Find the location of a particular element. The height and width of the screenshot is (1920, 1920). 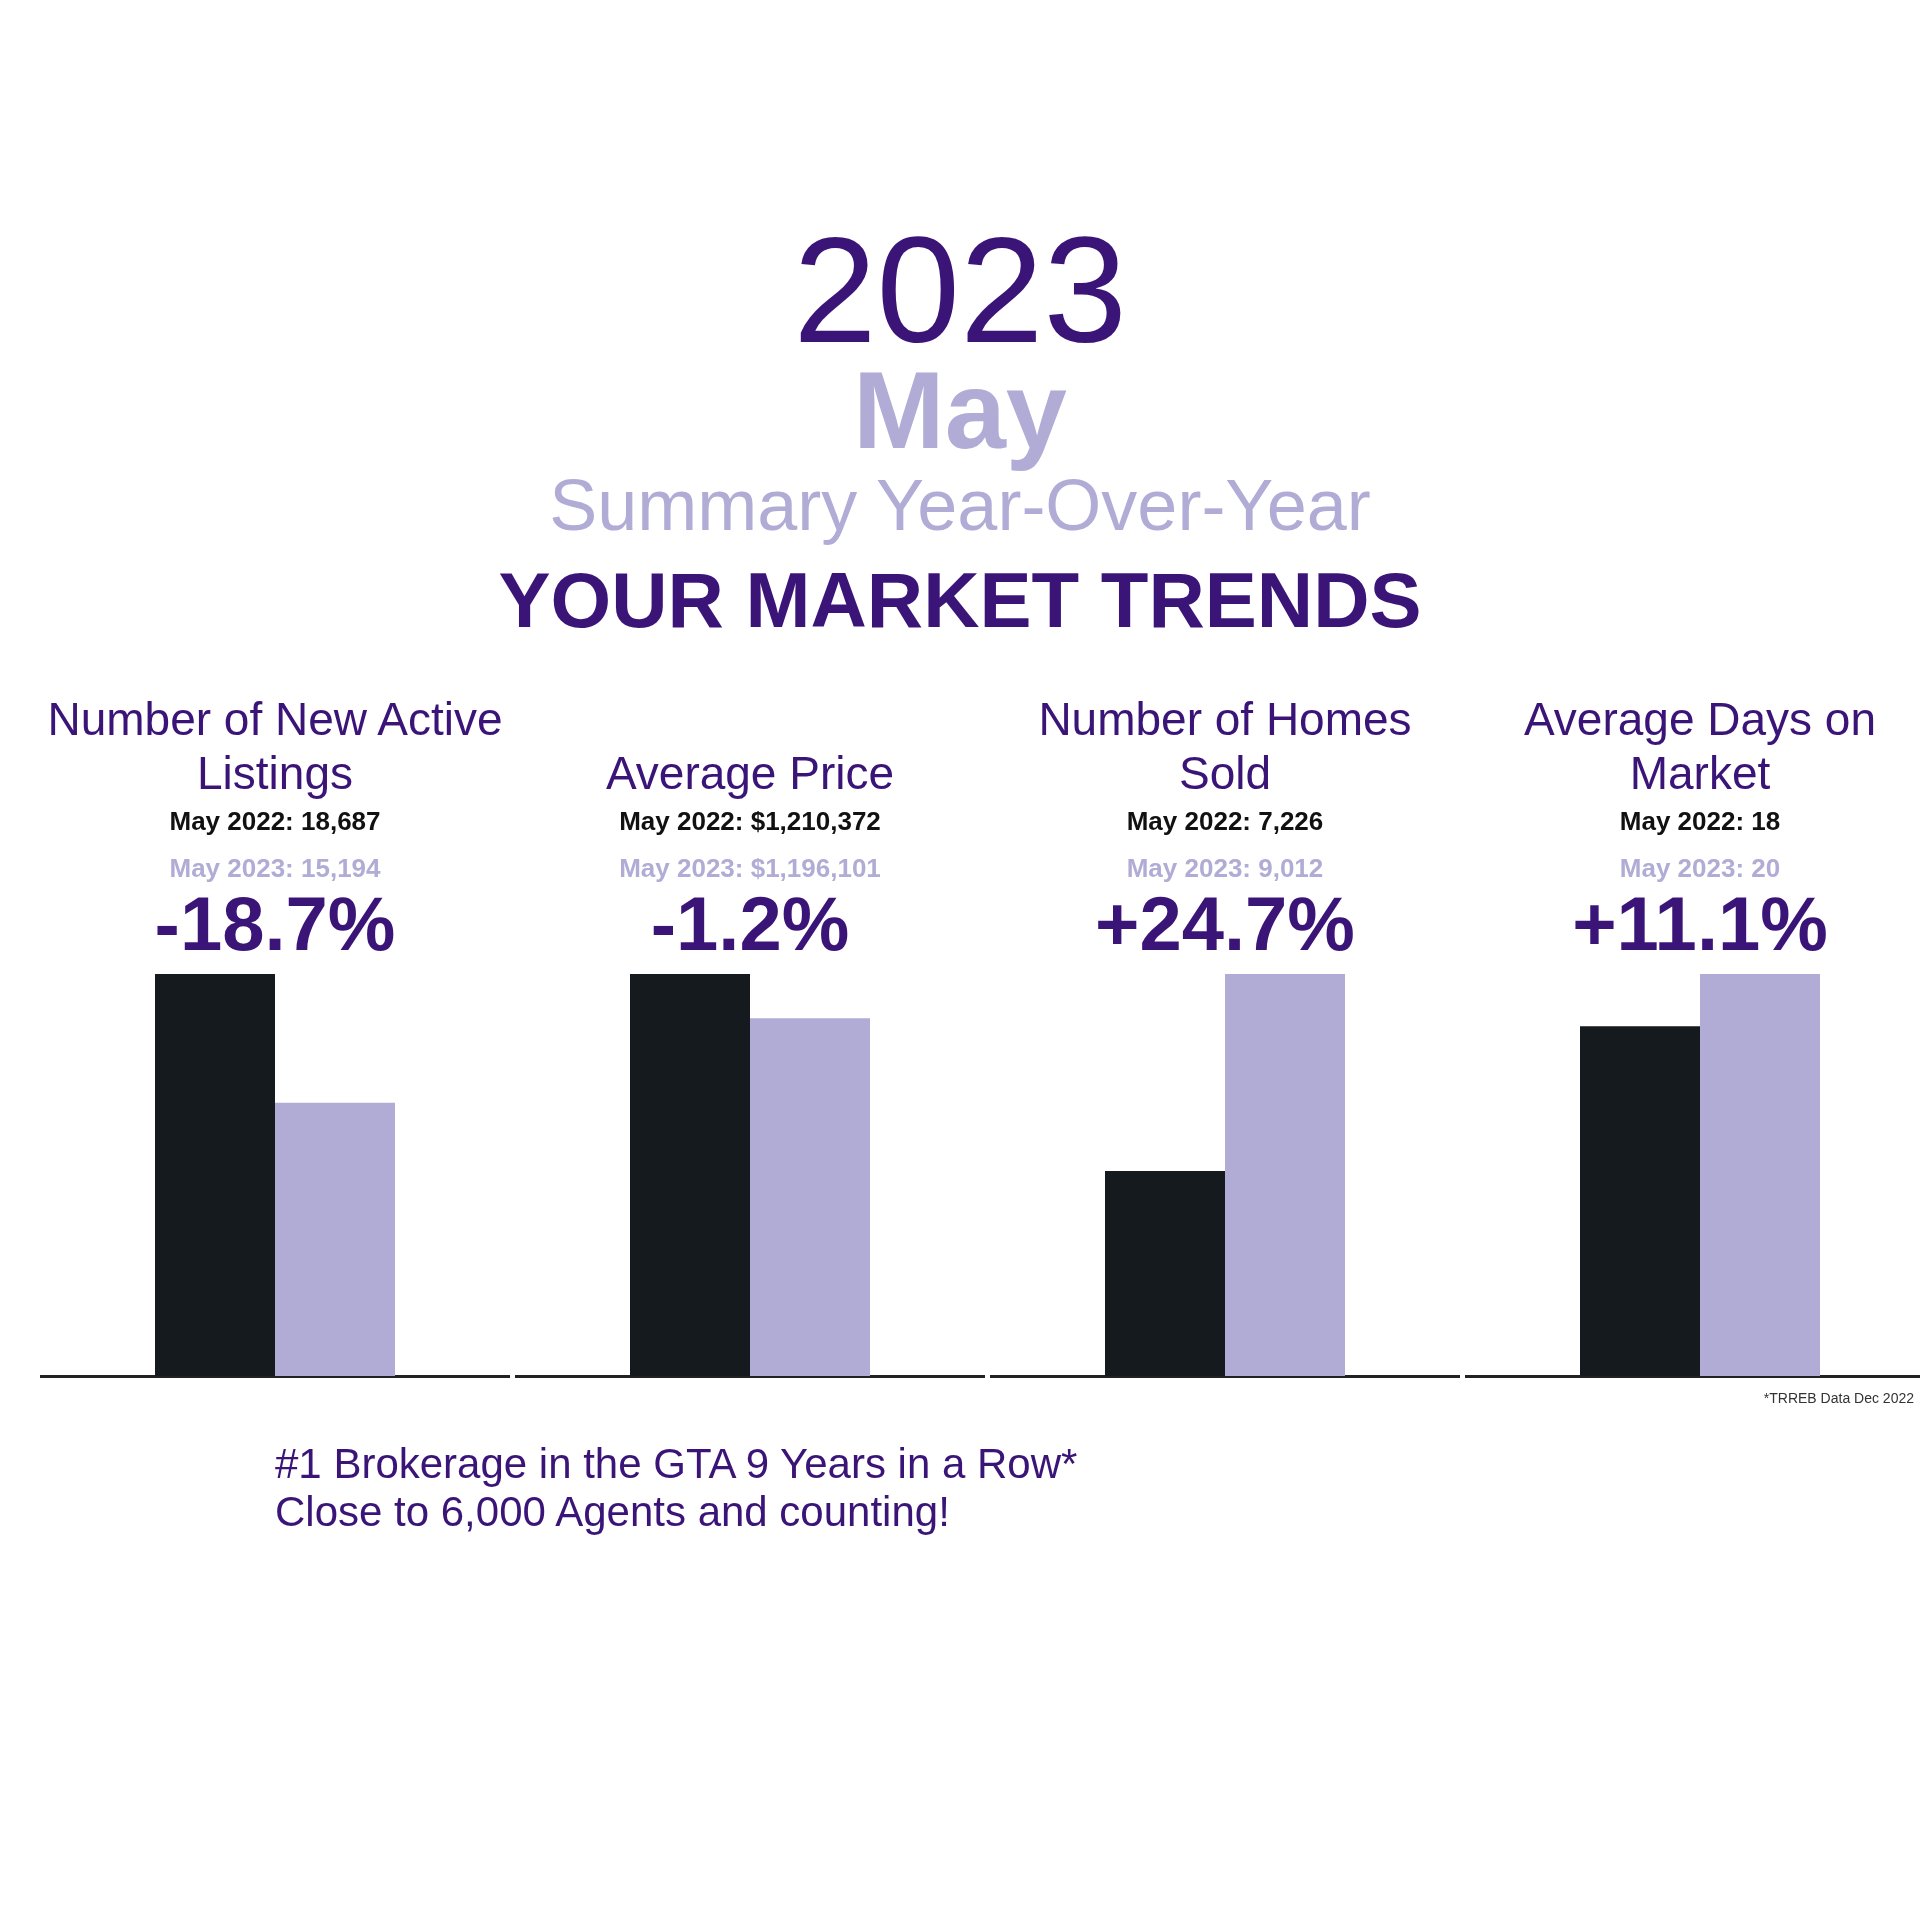

text: -18.7% is located at coordinates (275, 923).